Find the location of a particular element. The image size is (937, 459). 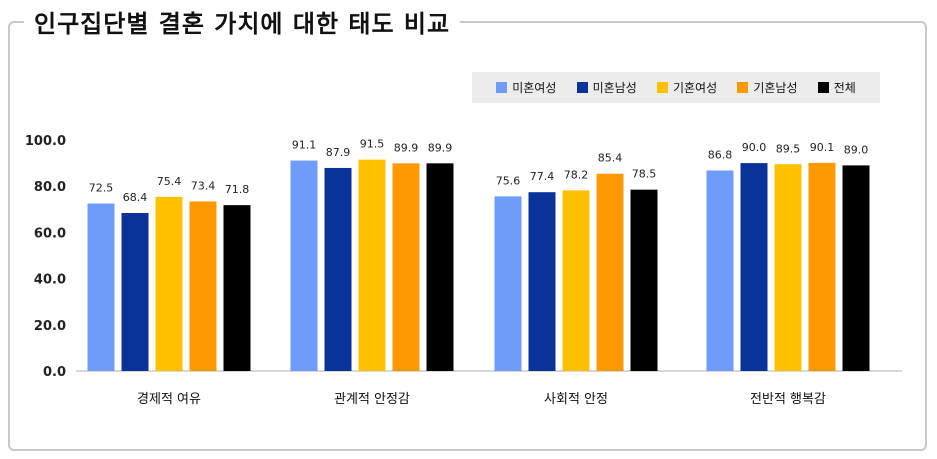

data-label: 72.5 is located at coordinates (101, 188).